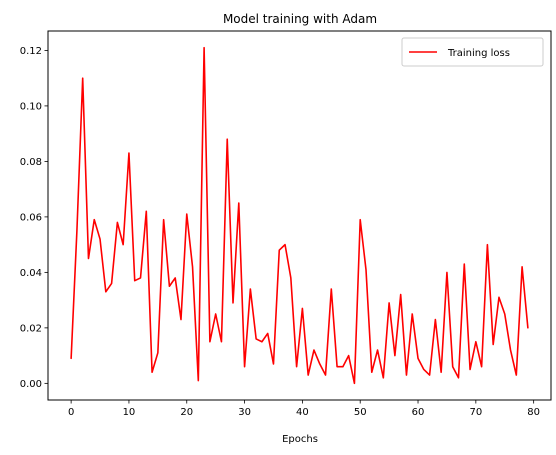 This screenshot has width=556, height=455. Describe the element at coordinates (31, 106) in the screenshot. I see `y-tick-label: 0.10` at that location.